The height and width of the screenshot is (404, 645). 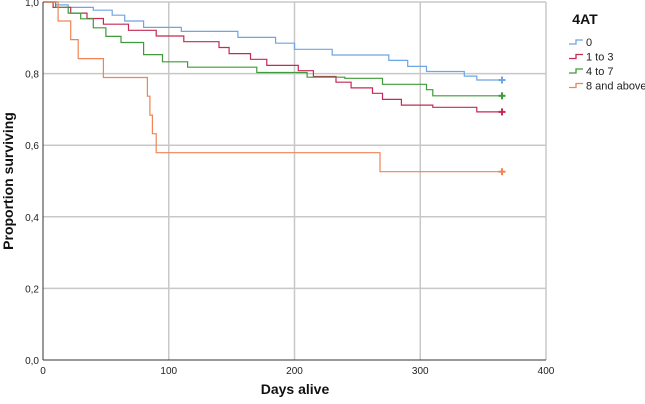 What do you see at coordinates (615, 87) in the screenshot?
I see `legend-label: 8 and above` at bounding box center [615, 87].